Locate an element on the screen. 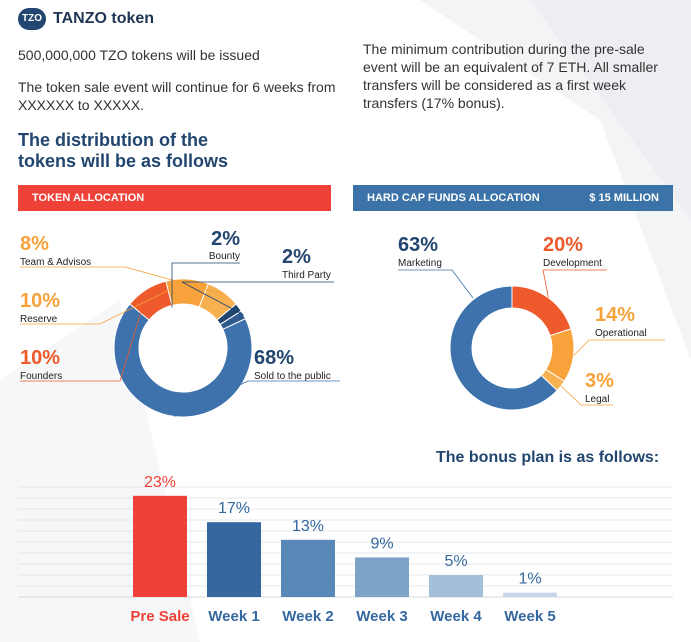 The width and height of the screenshot is (691, 642). category-label-pre-sale: Pre Sale is located at coordinates (159, 616).